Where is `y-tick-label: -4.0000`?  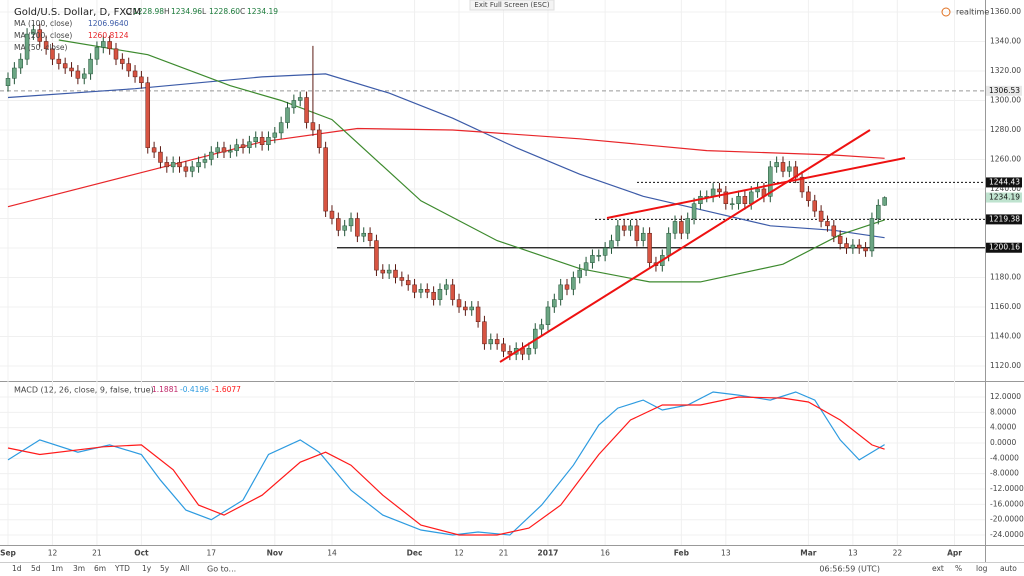 y-tick-label: -4.0000 is located at coordinates (1004, 457).